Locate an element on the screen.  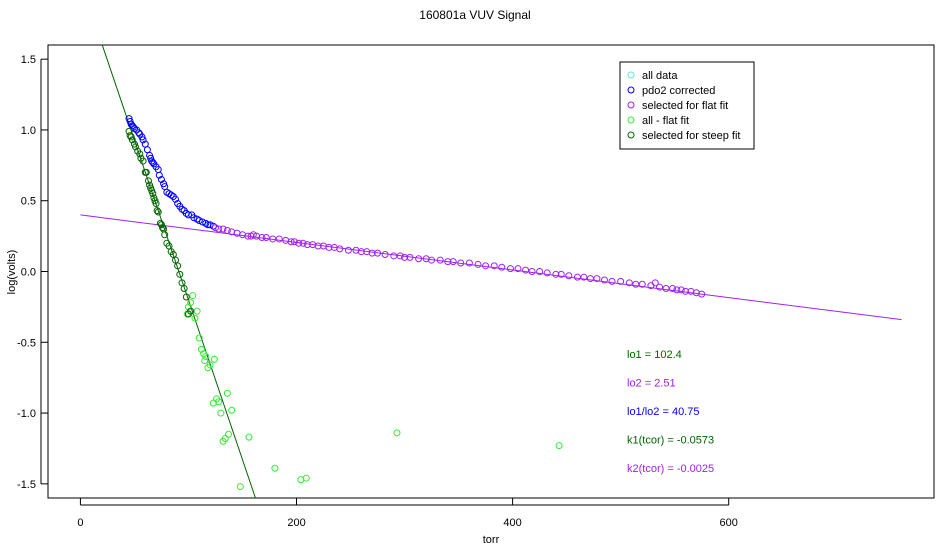
y-tick-label: -1.0 is located at coordinates (26, 414).